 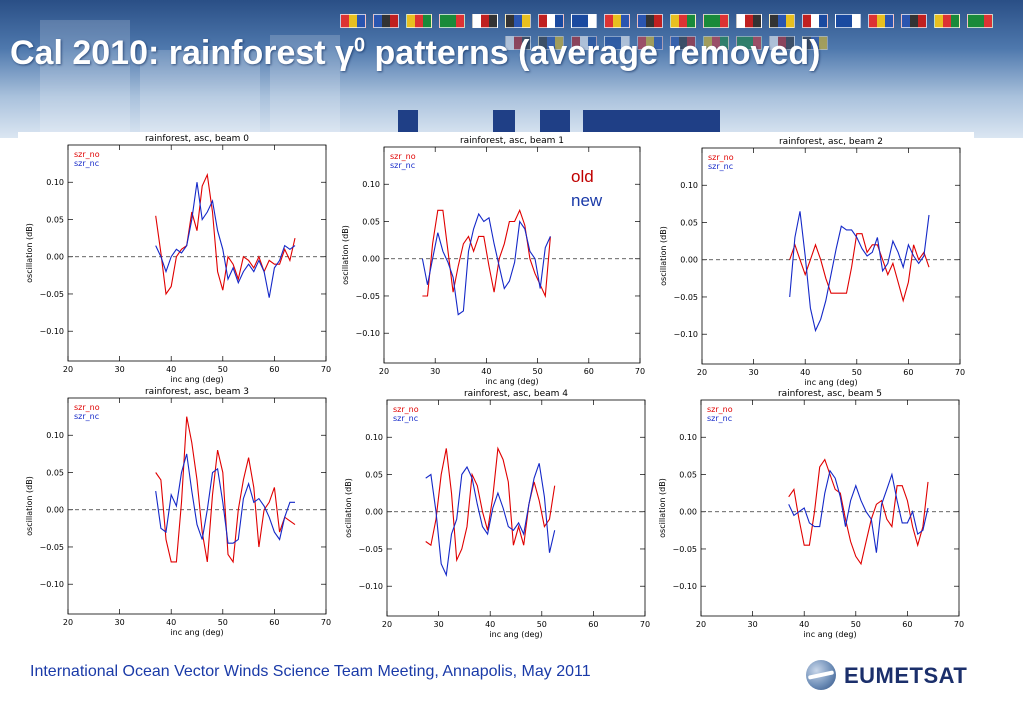 What do you see at coordinates (348, 508) in the screenshot?
I see `y-axis-label: oscillation (dB)` at bounding box center [348, 508].